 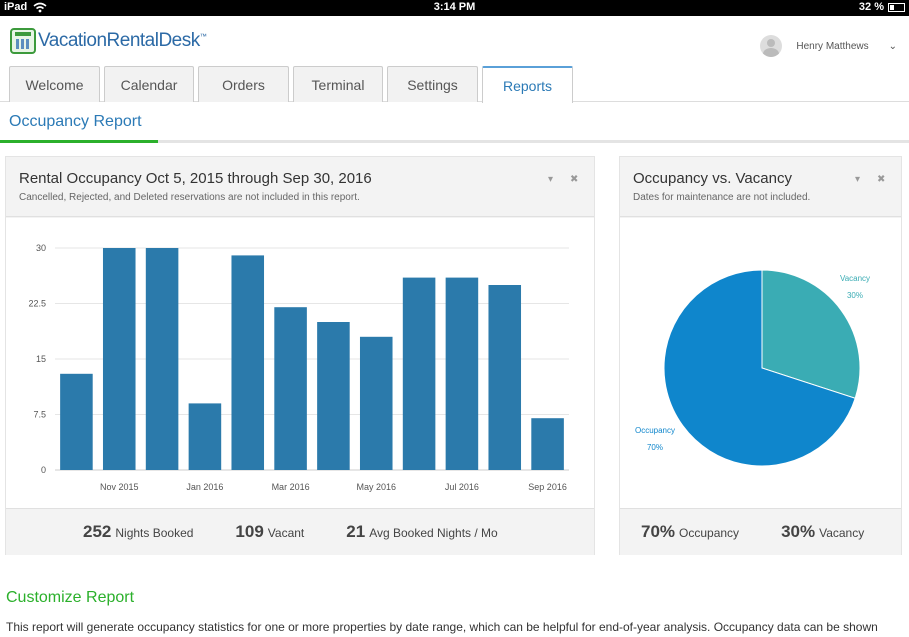 I want to click on tab-calendar: Calendar, so click(x=149, y=84).